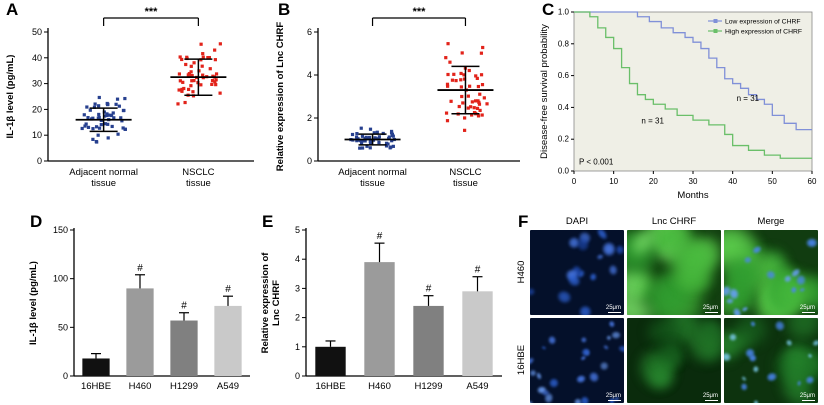 This screenshot has height=405, width=824. Describe the element at coordinates (674, 221) in the screenshot. I see `column-header-lnc-chrf: Lnc CHRF` at that location.